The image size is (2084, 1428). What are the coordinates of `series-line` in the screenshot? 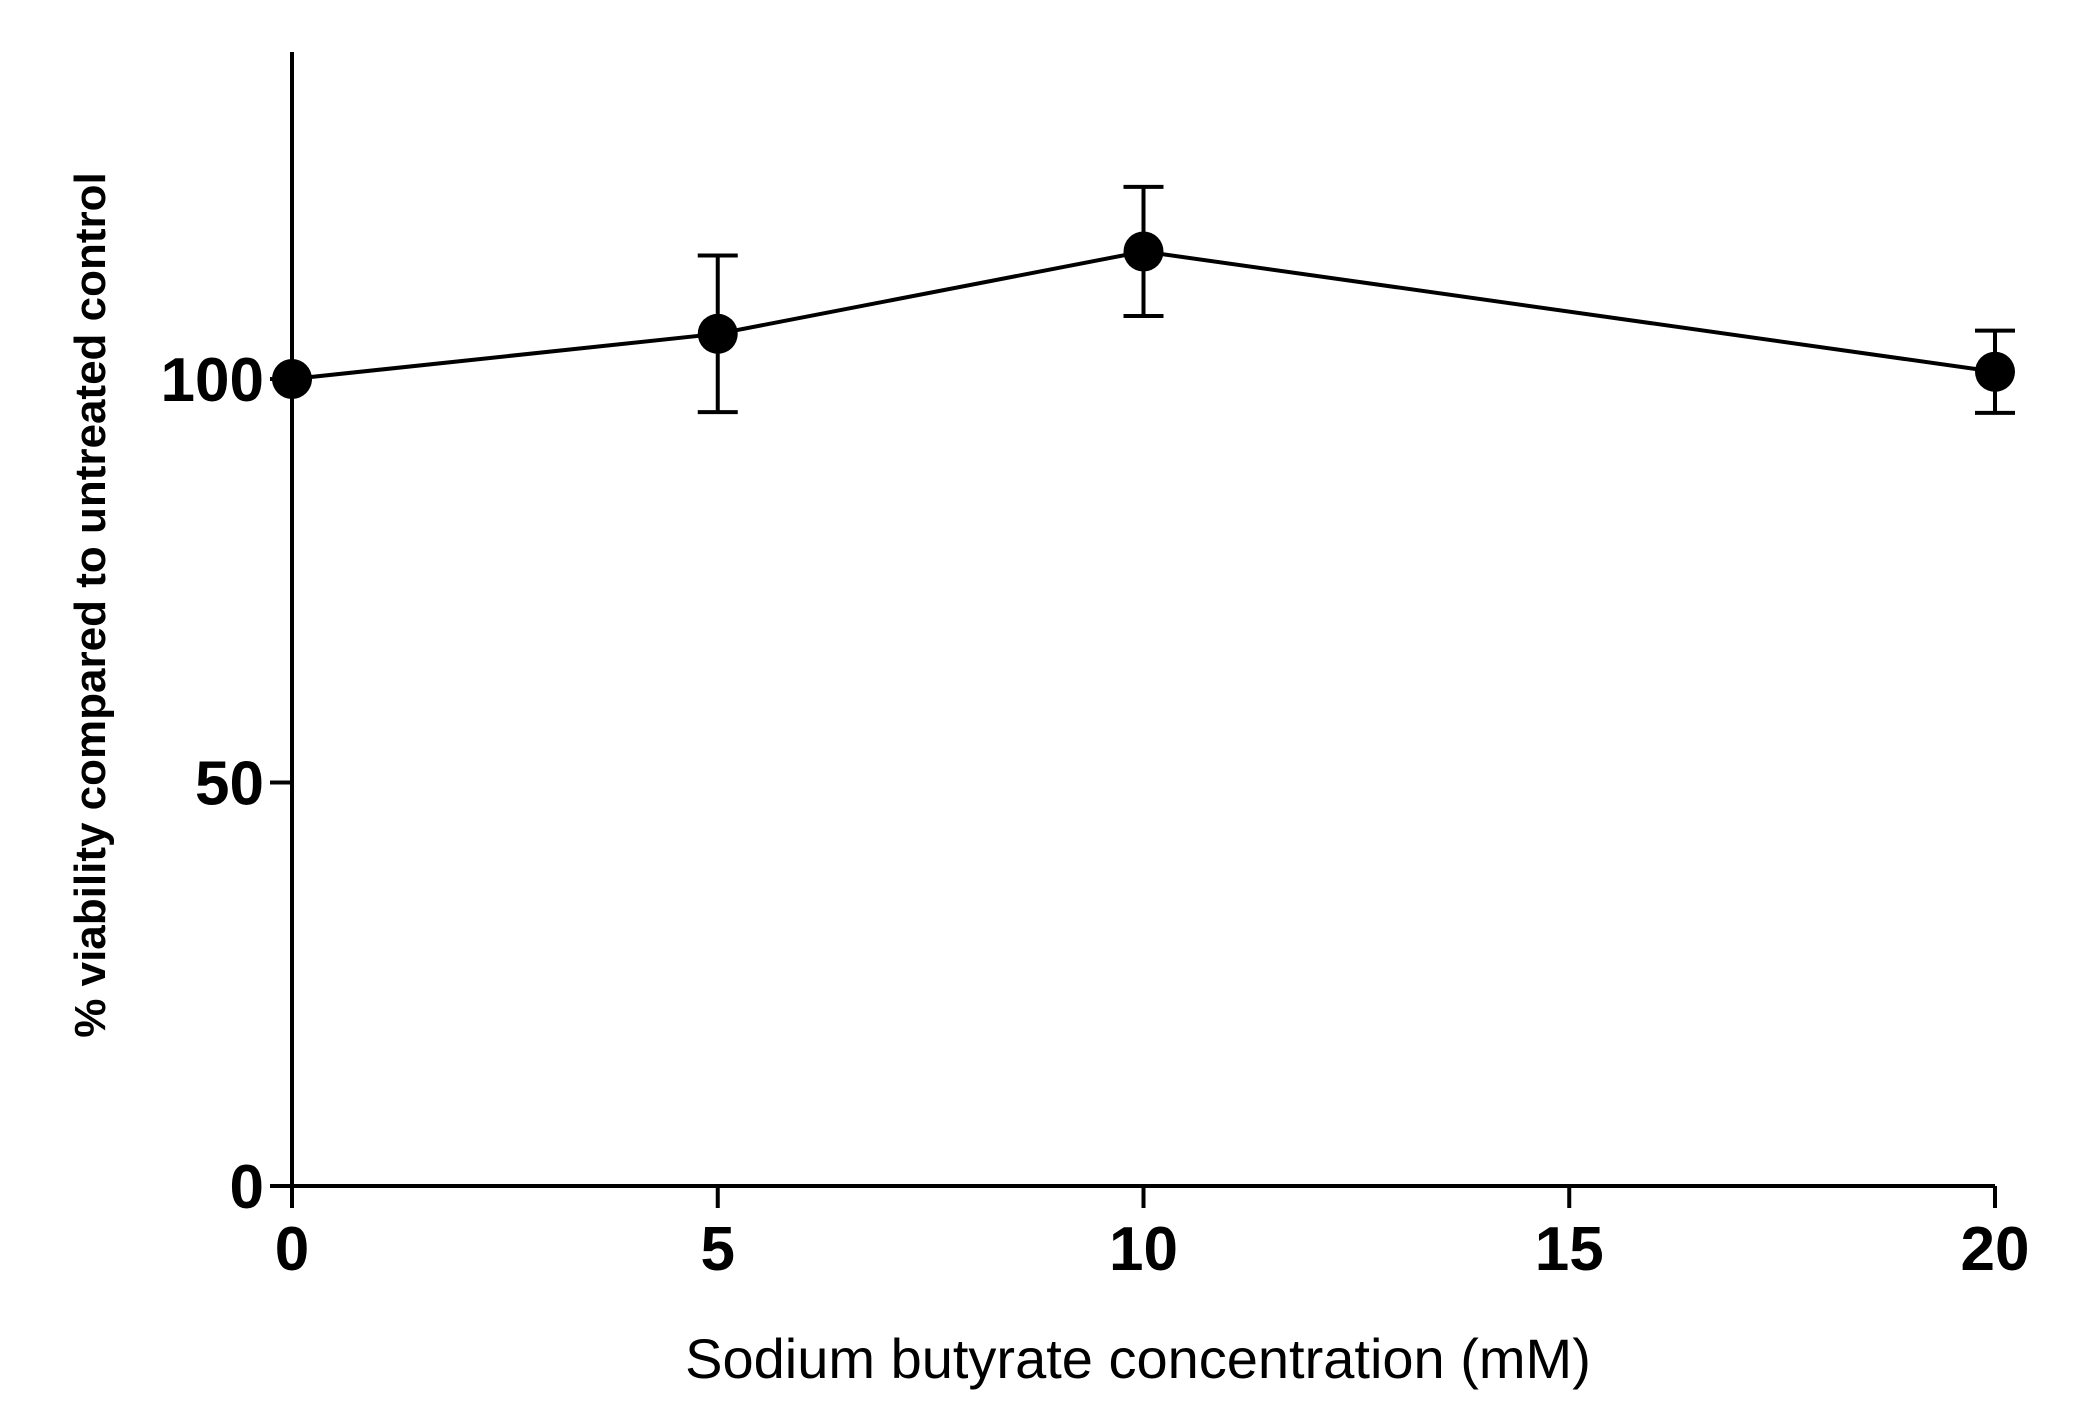 It's located at (1143, 315).